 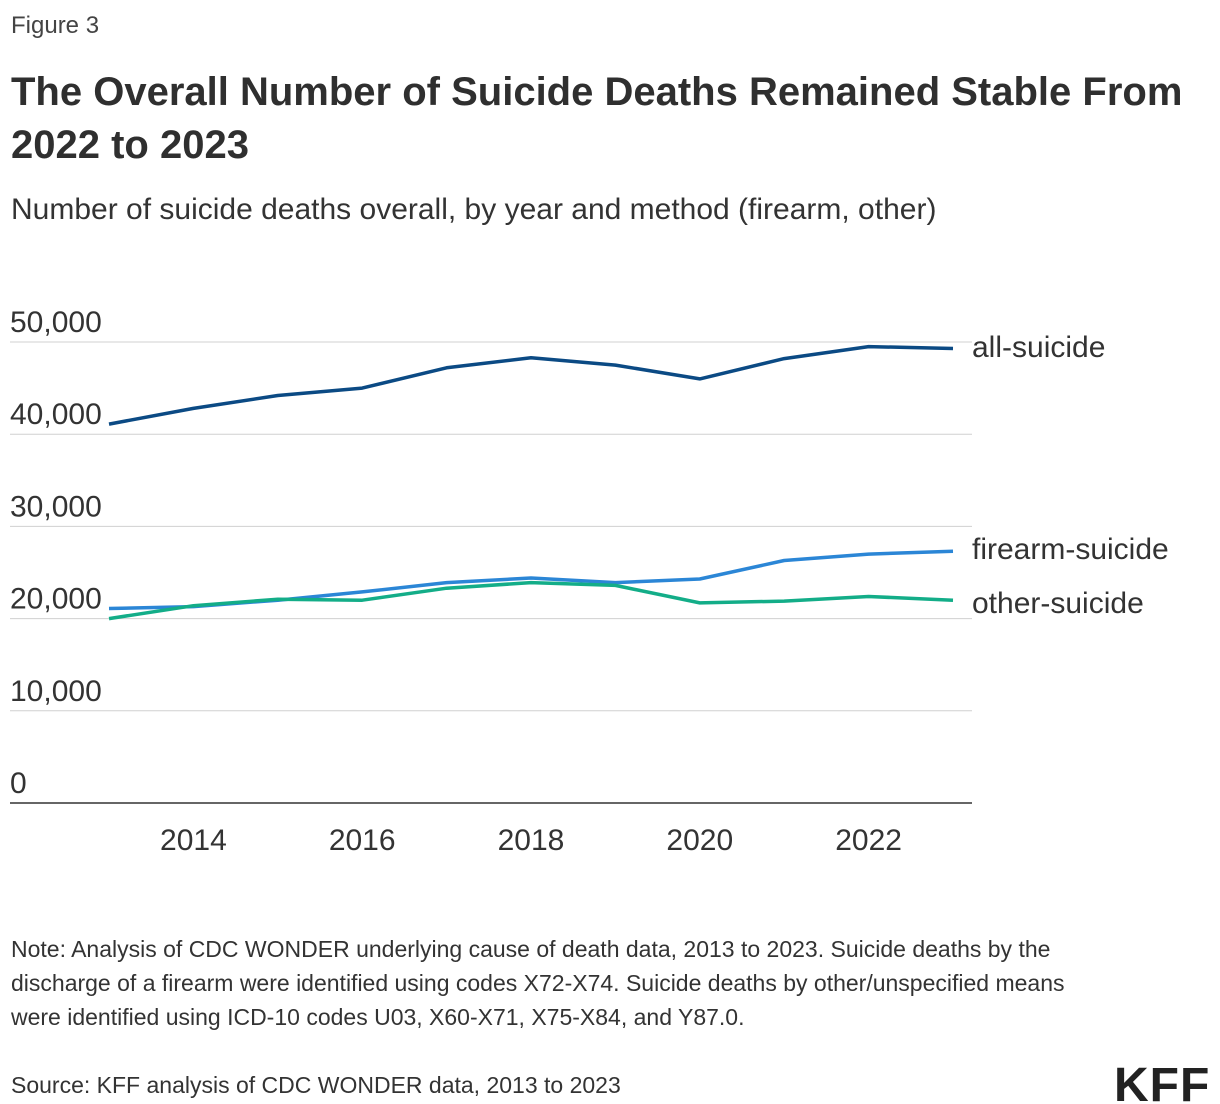 What do you see at coordinates (56, 322) in the screenshot?
I see `y-tick-label: 50,000` at bounding box center [56, 322].